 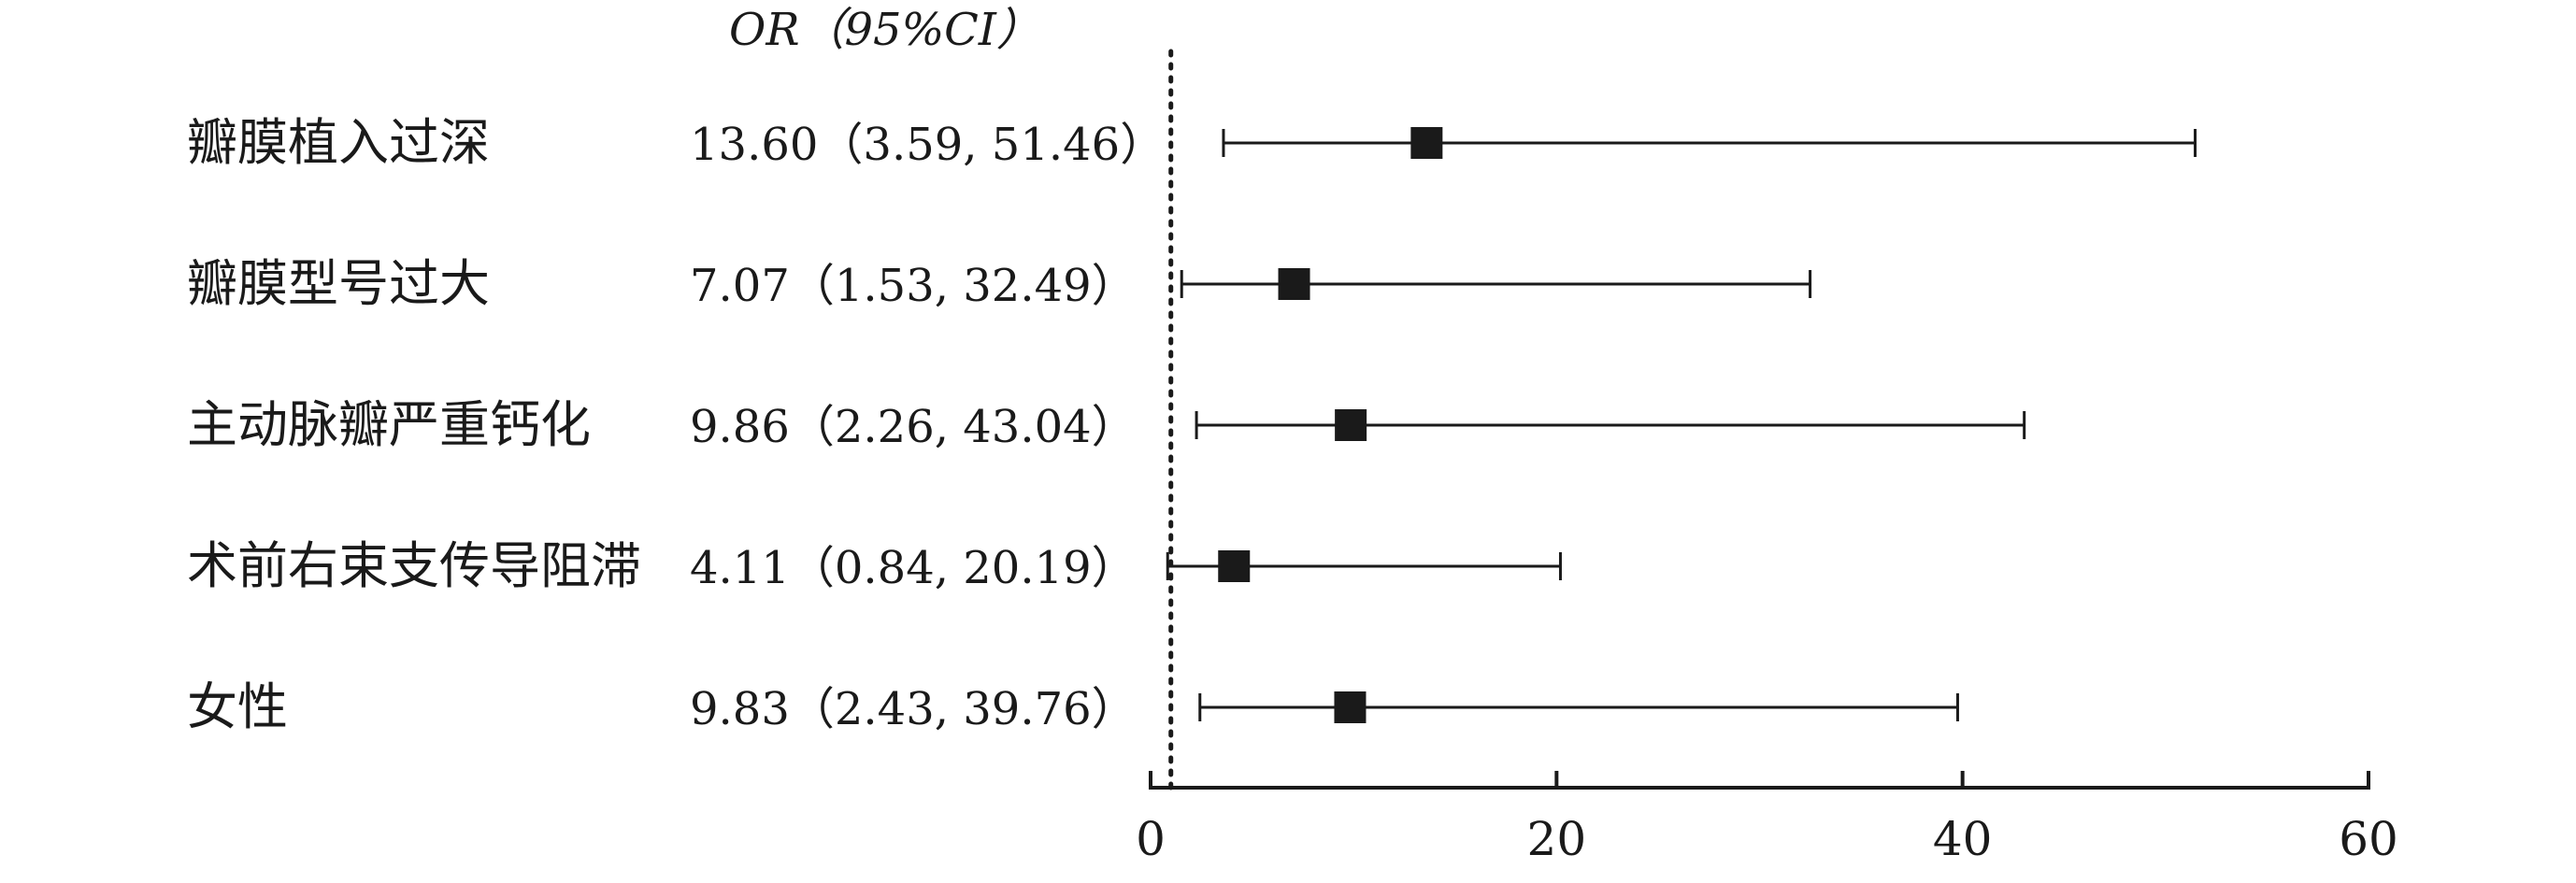 What do you see at coordinates (338, 142) in the screenshot?
I see `row-label: 瓣膜植入过深` at bounding box center [338, 142].